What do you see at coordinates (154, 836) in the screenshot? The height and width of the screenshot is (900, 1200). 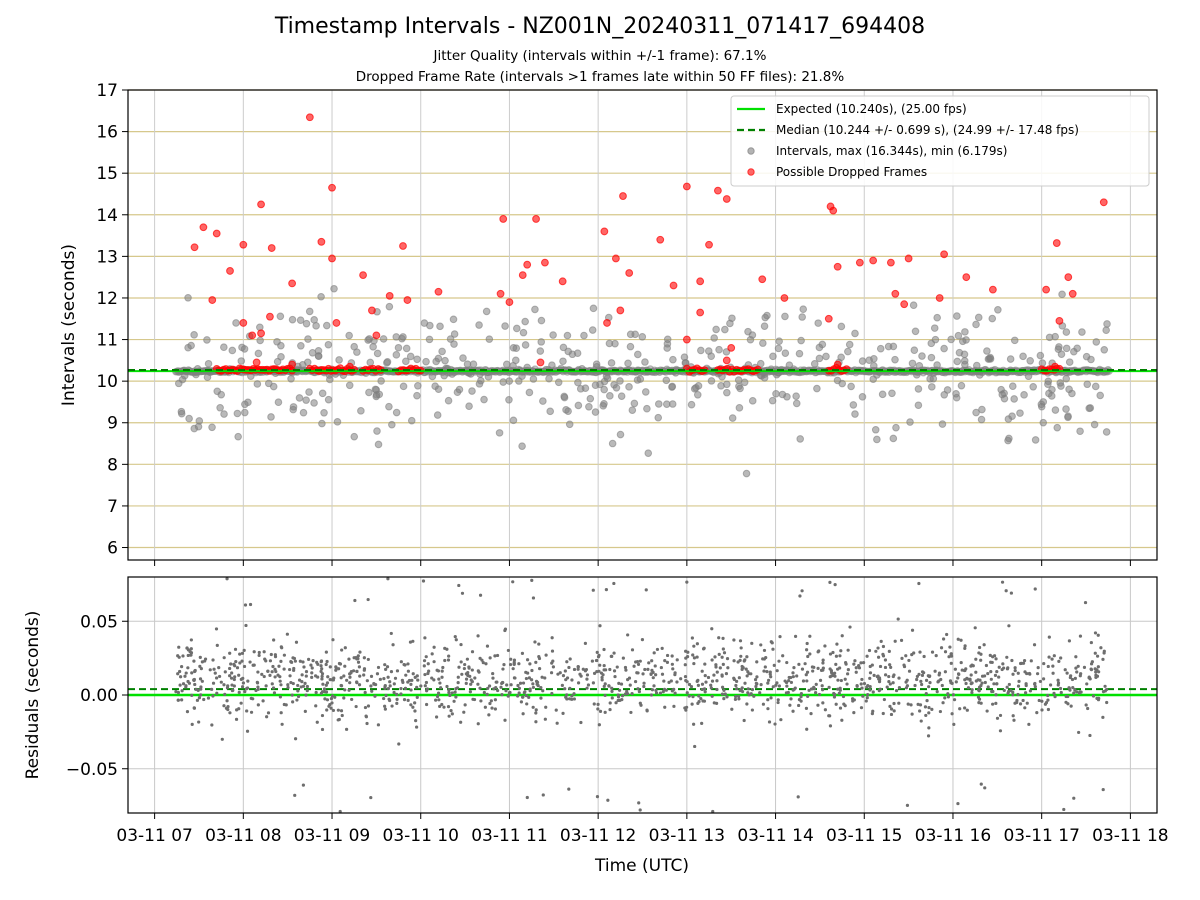 I see `x-tick-label: 03-11 07` at bounding box center [154, 836].